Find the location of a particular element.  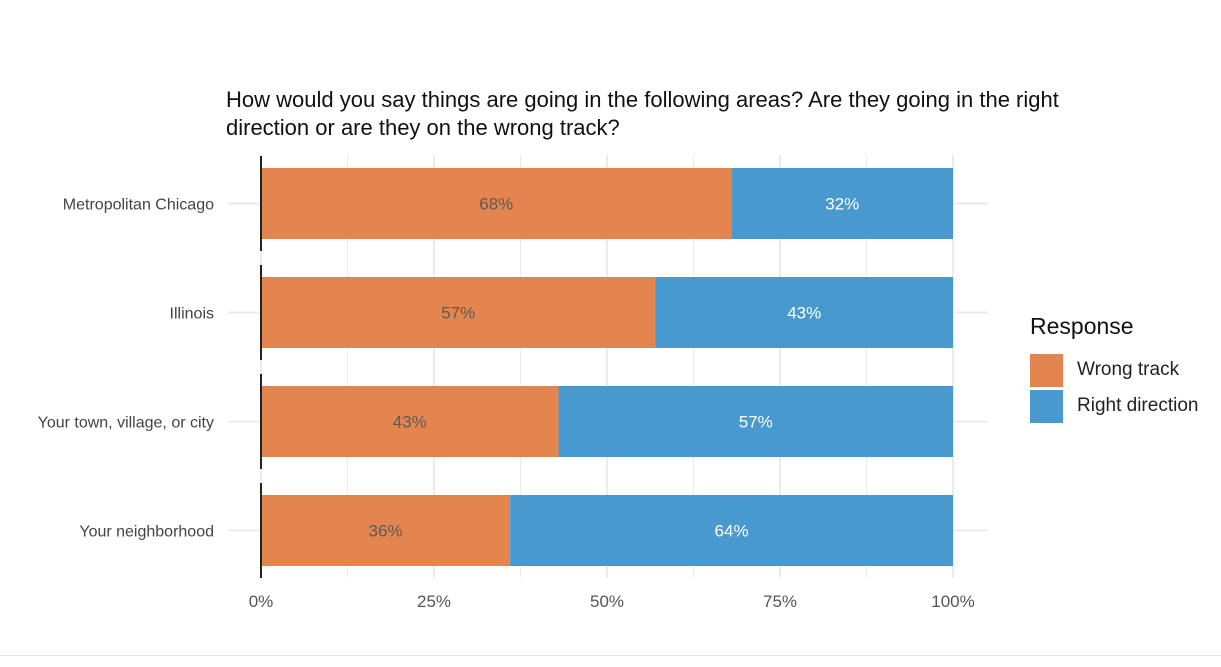

data-label: 68% is located at coordinates (496, 204).